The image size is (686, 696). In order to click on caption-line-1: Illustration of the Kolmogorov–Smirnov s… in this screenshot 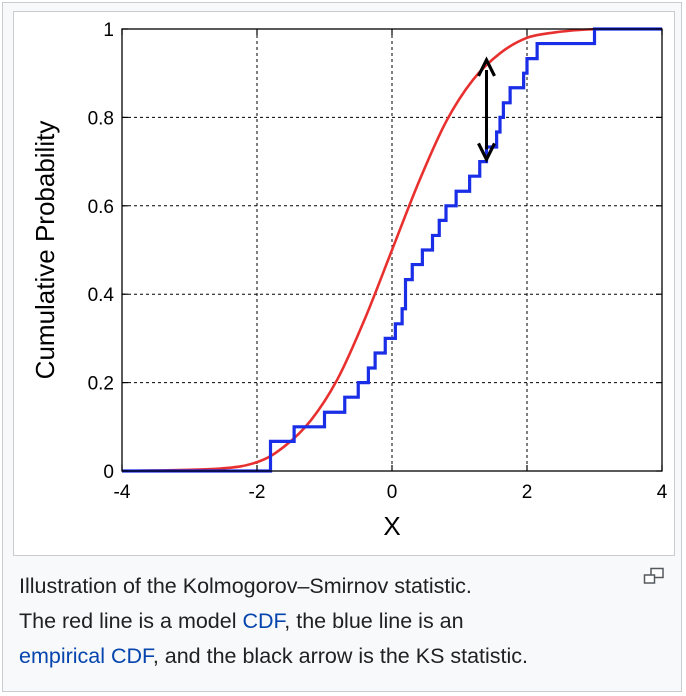, I will do `click(344, 586)`.